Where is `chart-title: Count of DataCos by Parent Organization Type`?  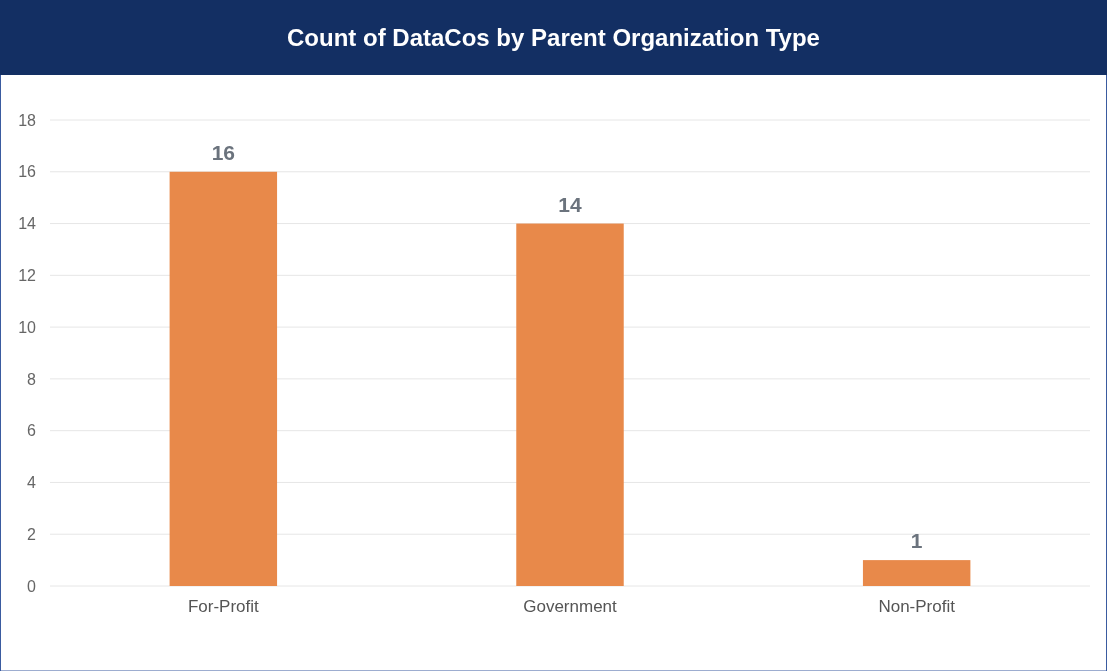 chart-title: Count of DataCos by Parent Organization Type is located at coordinates (553, 37).